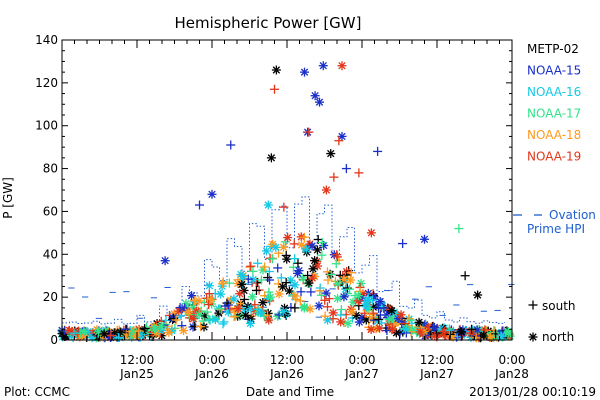 This screenshot has width=600, height=400. Describe the element at coordinates (512, 360) in the screenshot. I see `x-tick-time-label: 0:00` at that location.